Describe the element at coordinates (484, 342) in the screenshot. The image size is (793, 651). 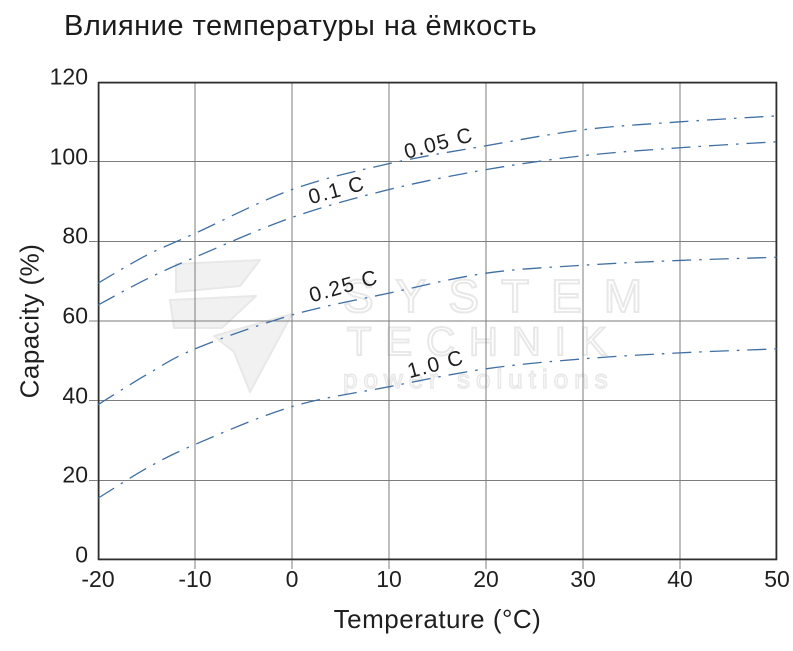
I see `watermark-brand-line2: TECHNIK` at that location.